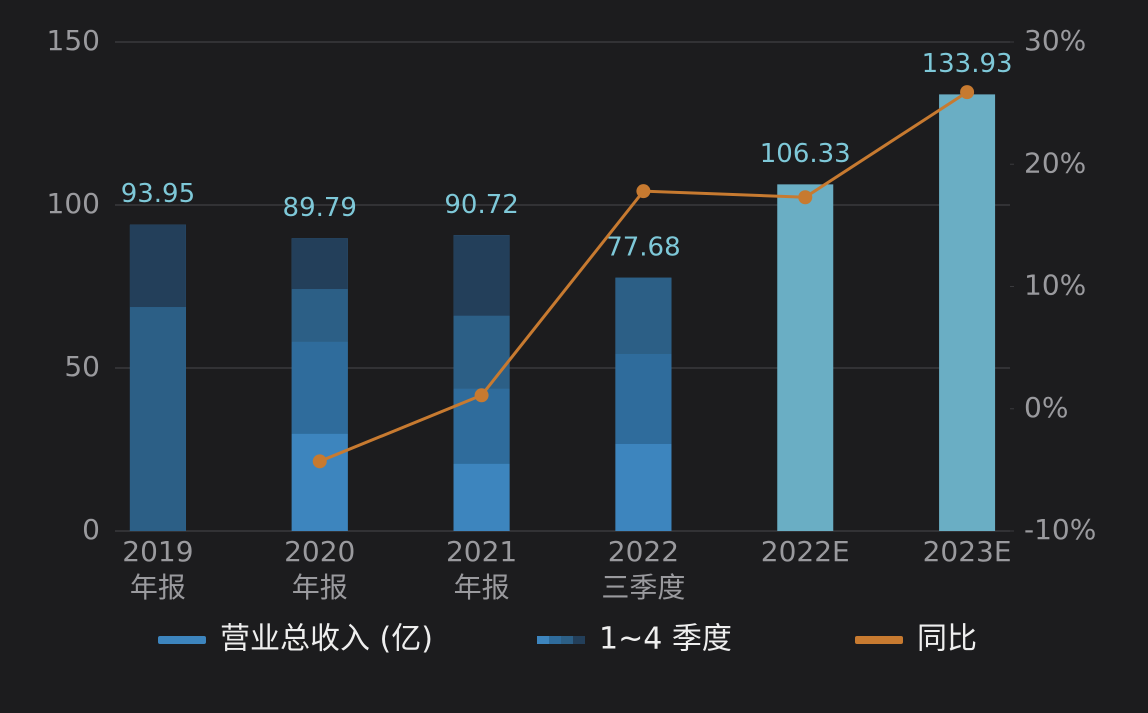 Image resolution: width=1148 pixels, height=713 pixels. What do you see at coordinates (643, 587) in the screenshot?
I see `x-tick-label: 三季度` at bounding box center [643, 587].